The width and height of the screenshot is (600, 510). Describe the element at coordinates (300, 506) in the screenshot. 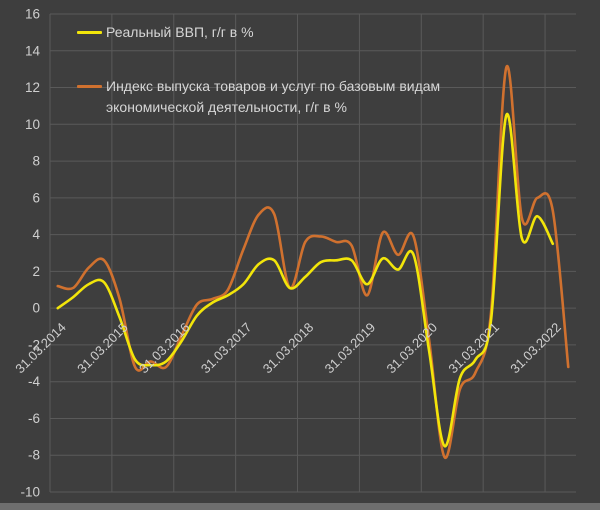

I see `window-bottom-edge` at that location.